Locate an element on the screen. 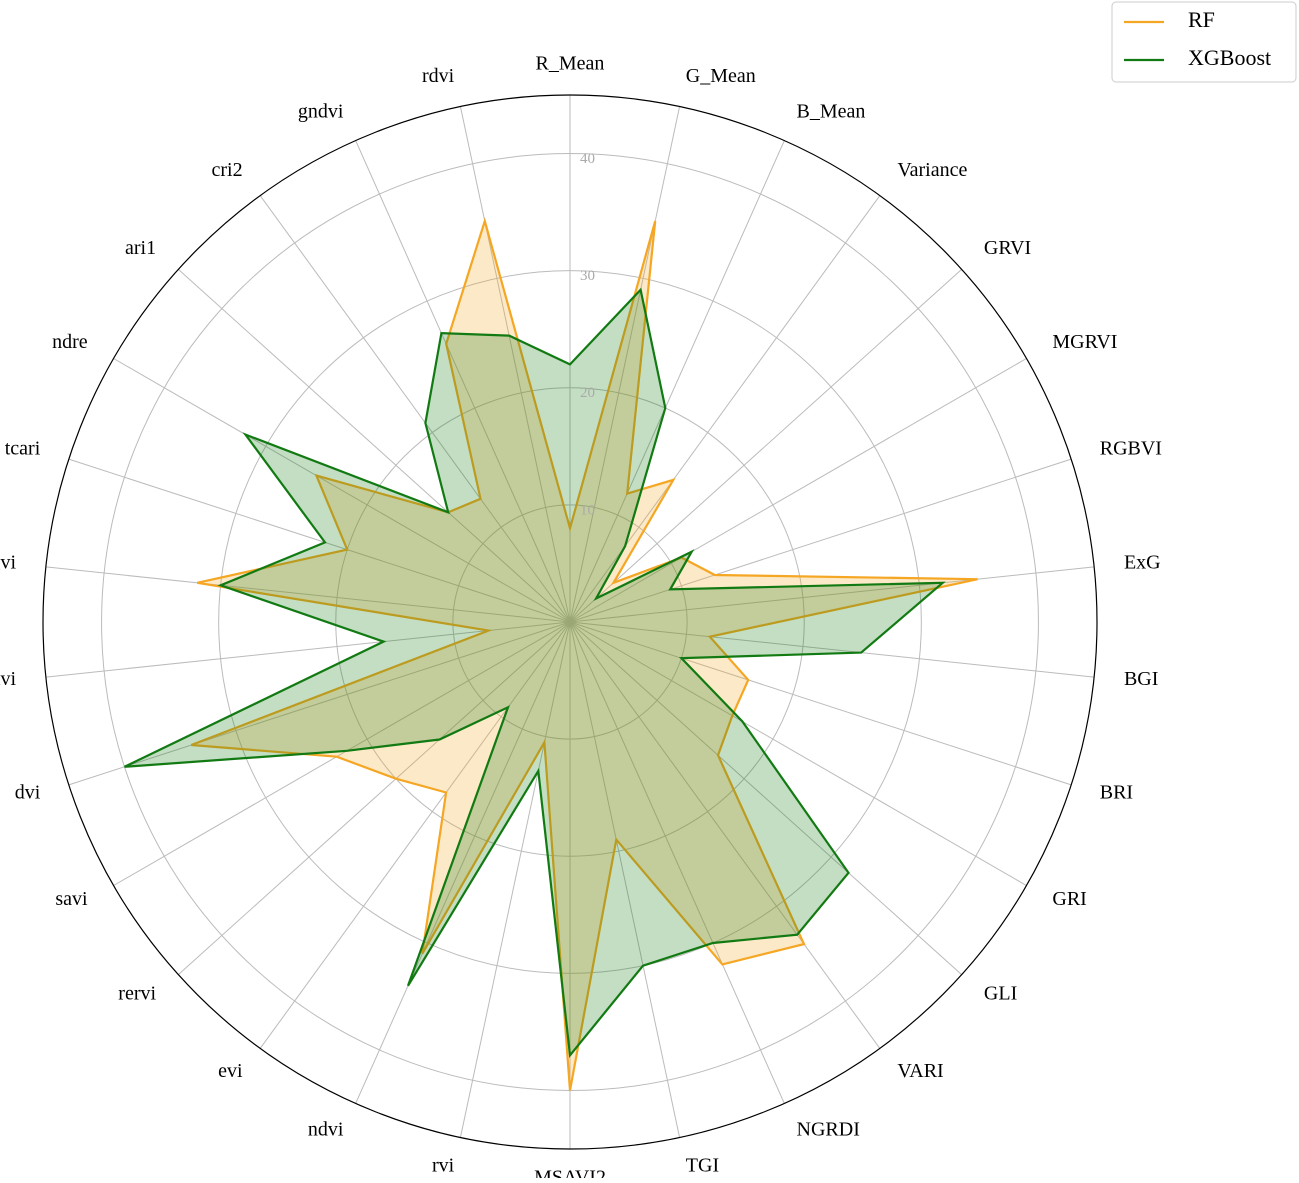  category-label: gndvi is located at coordinates (321, 112).